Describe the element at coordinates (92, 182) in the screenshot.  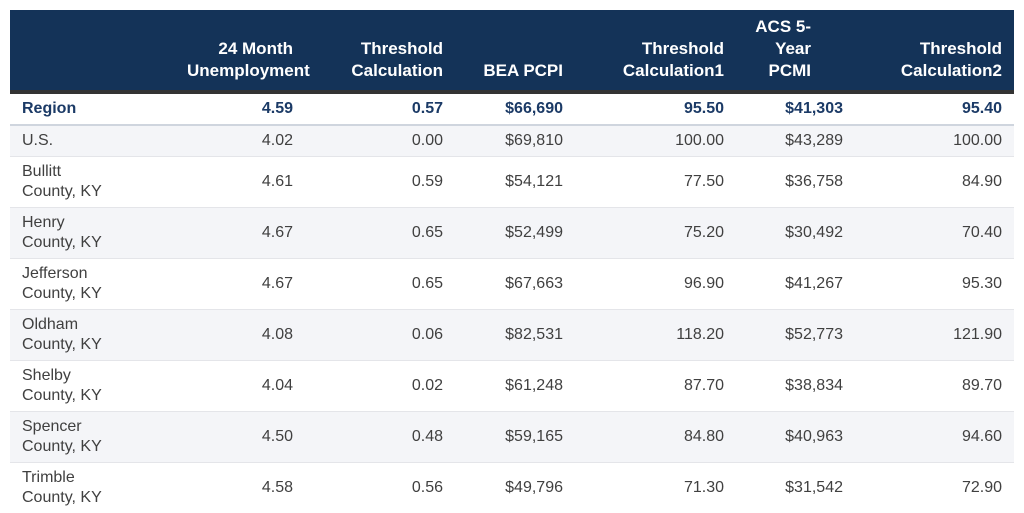
I see `region-cell: Bullitt County, KY` at that location.